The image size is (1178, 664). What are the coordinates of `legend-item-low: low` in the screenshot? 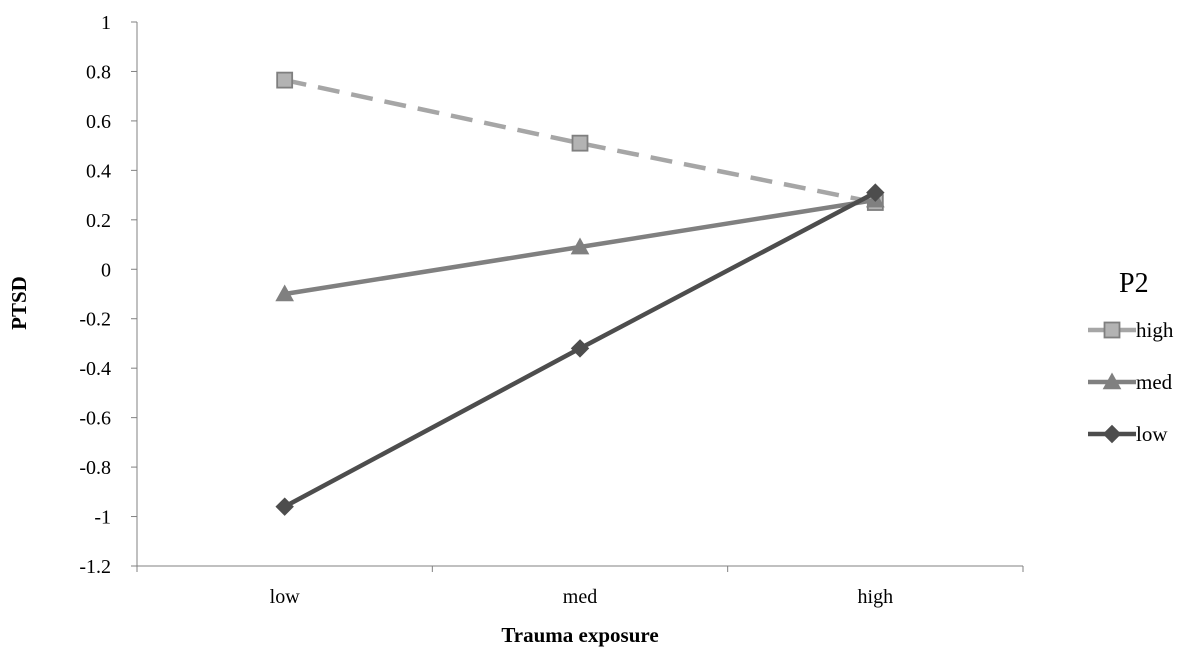 It's located at (1128, 434).